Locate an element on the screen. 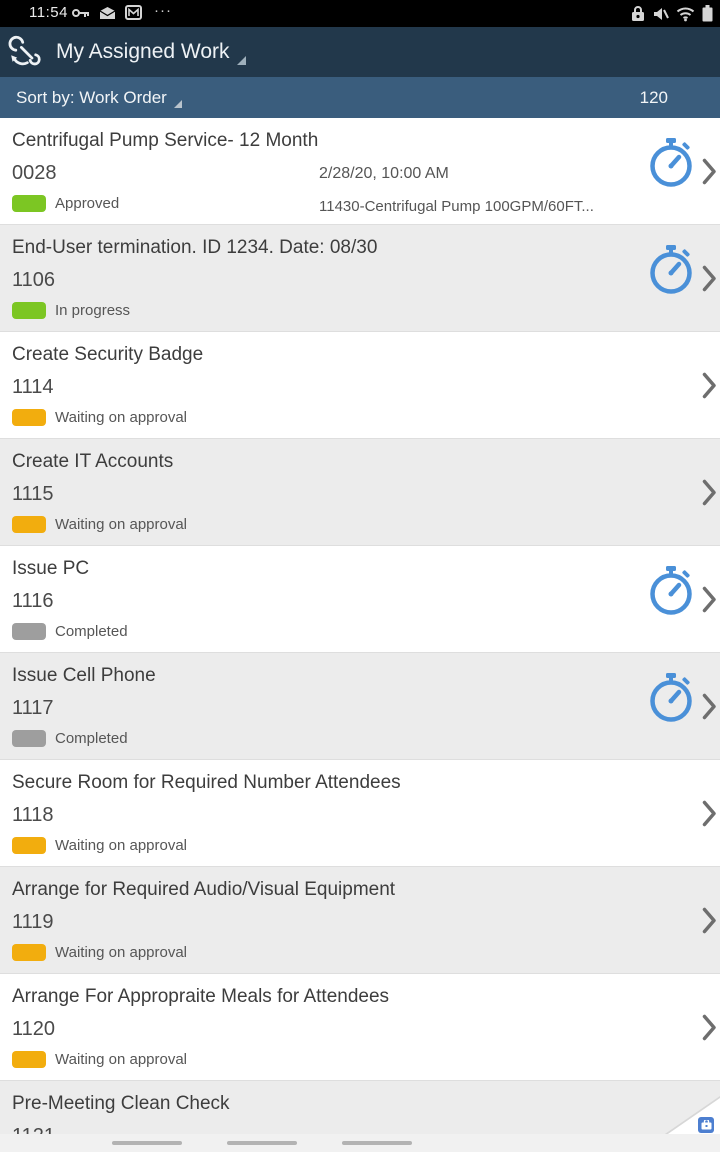  navigation-bar is located at coordinates (360, 1143).